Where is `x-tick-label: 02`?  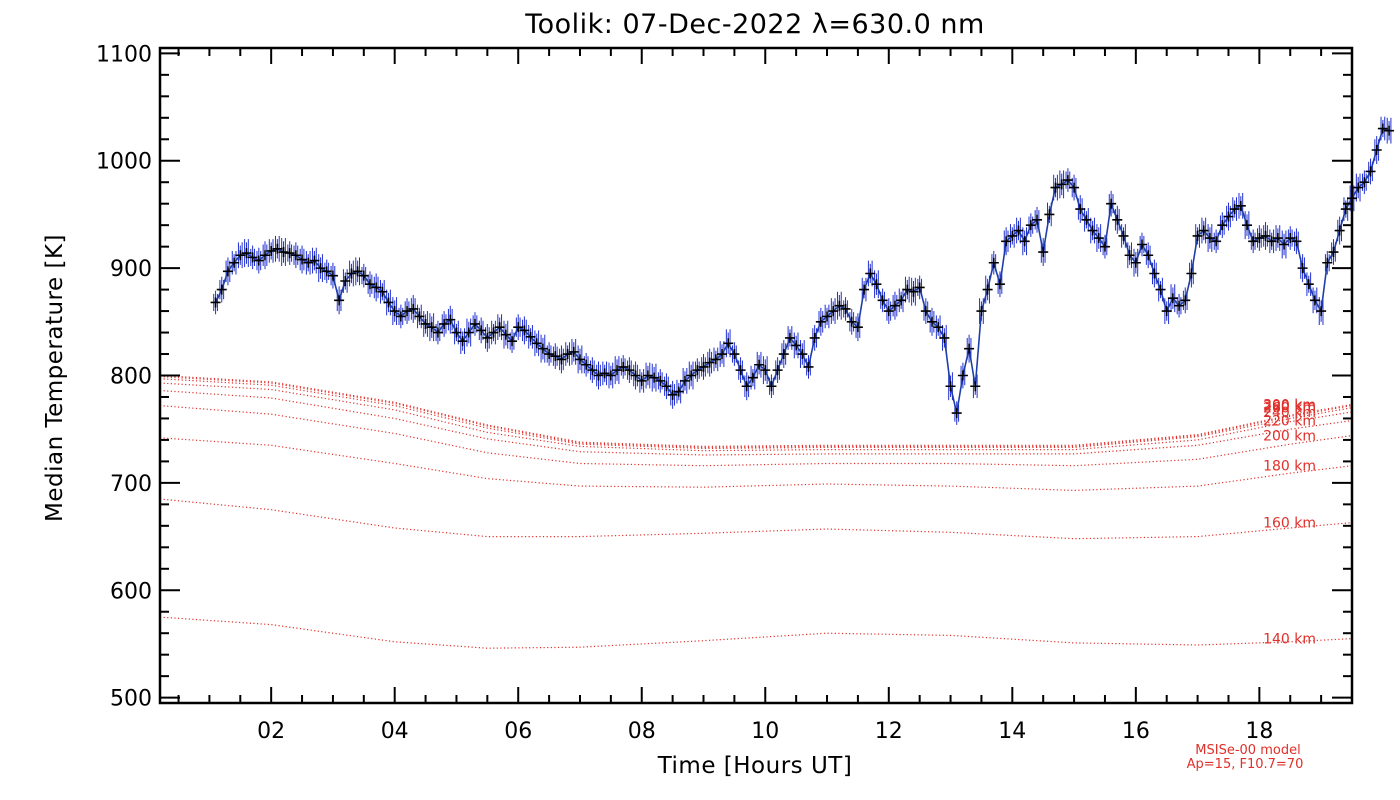 x-tick-label: 02 is located at coordinates (271, 731).